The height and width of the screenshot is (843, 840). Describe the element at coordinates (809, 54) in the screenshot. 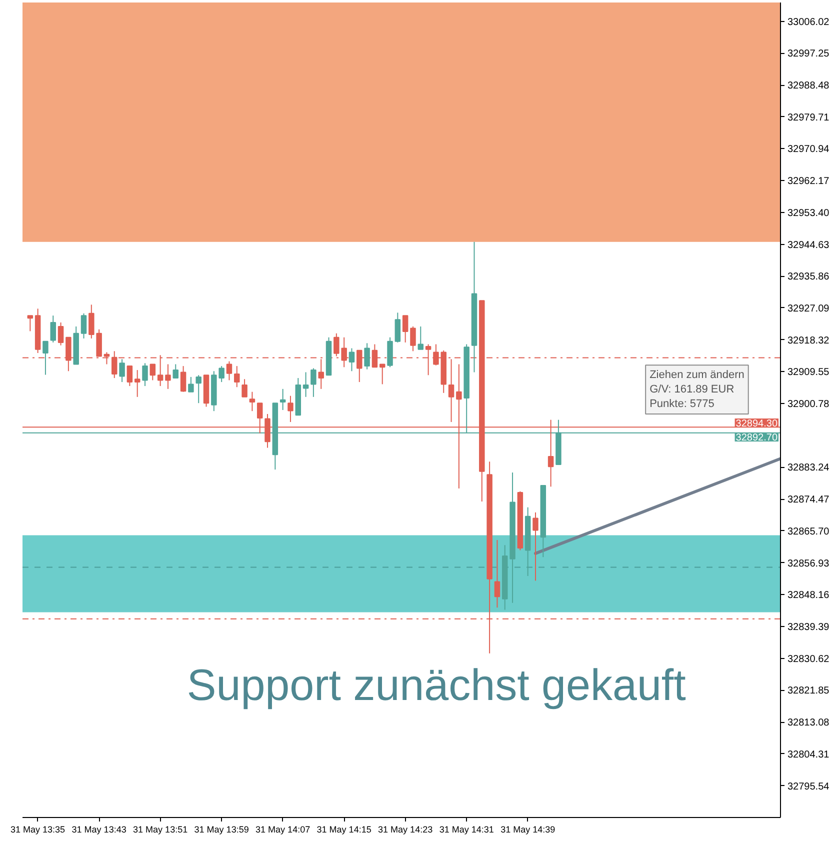

I see `y-tick-label: 32997.25` at that location.